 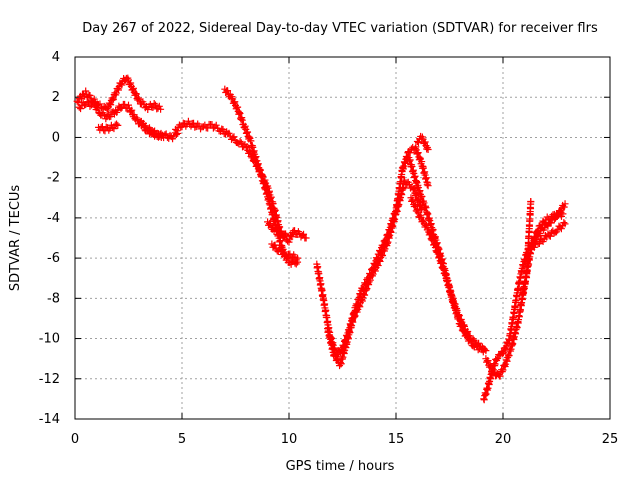 I want to click on y-tick-label: -2, so click(x=53, y=178).